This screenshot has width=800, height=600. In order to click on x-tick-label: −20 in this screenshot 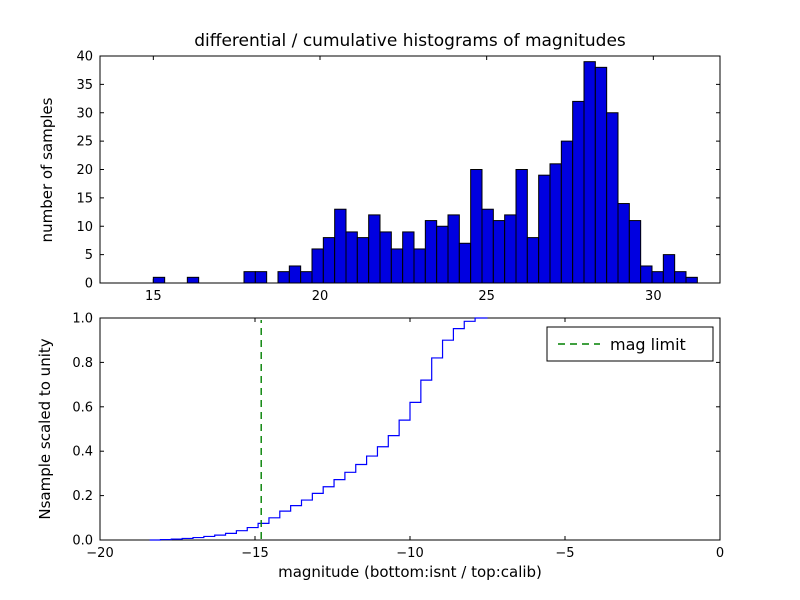, I will do `click(99, 553)`.